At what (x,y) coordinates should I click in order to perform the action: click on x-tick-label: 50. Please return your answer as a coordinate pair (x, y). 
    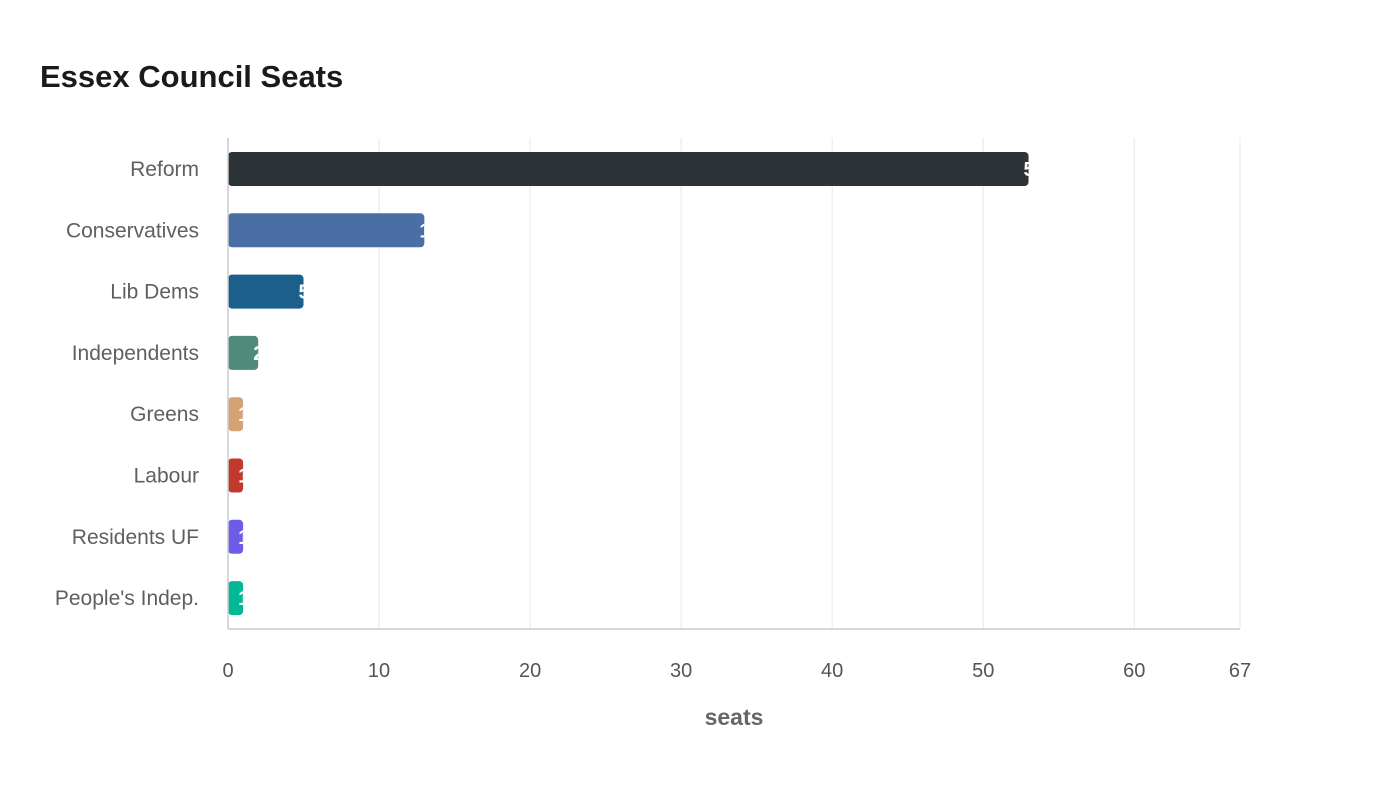
    Looking at the image, I should click on (983, 671).